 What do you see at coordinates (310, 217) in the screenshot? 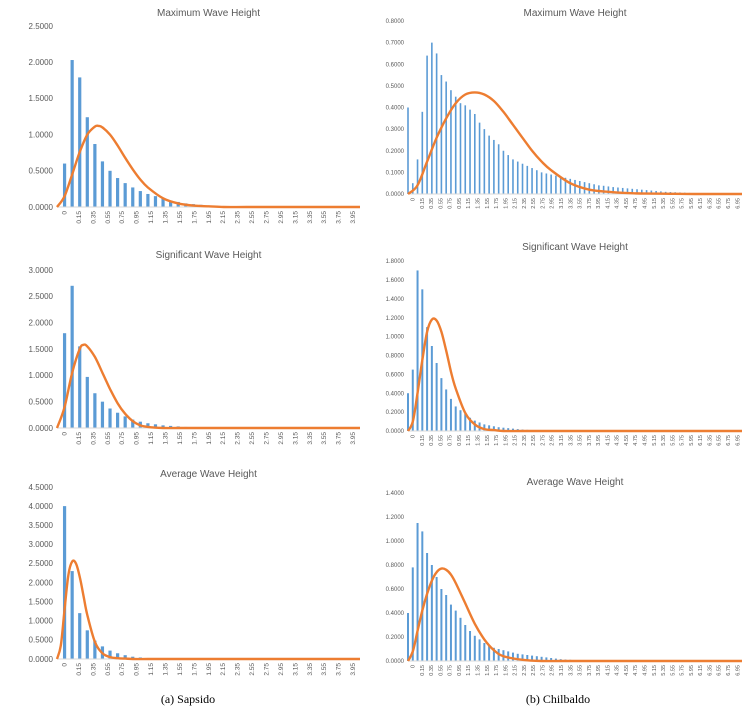
I see `x-tick-label: 3.35` at bounding box center [310, 217].